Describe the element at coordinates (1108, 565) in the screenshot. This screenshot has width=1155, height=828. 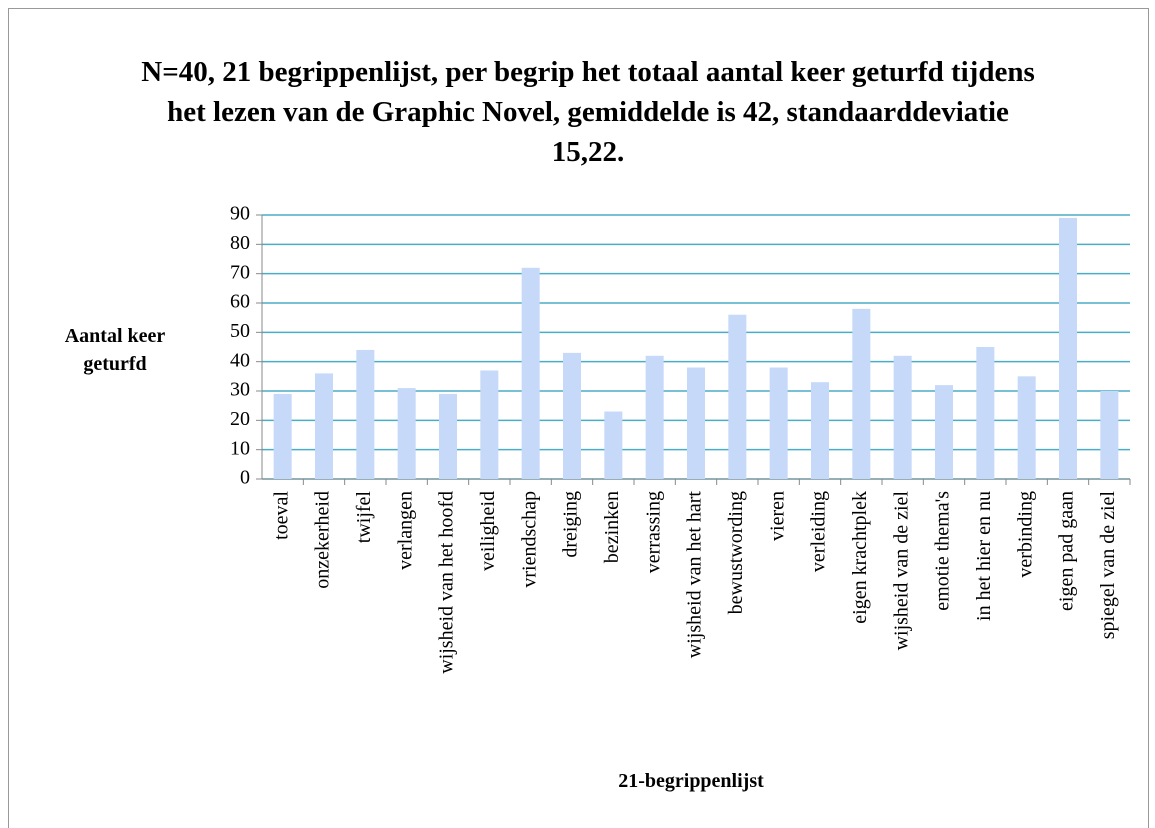
I see `x-tick-label: spiegel van de ziel` at that location.